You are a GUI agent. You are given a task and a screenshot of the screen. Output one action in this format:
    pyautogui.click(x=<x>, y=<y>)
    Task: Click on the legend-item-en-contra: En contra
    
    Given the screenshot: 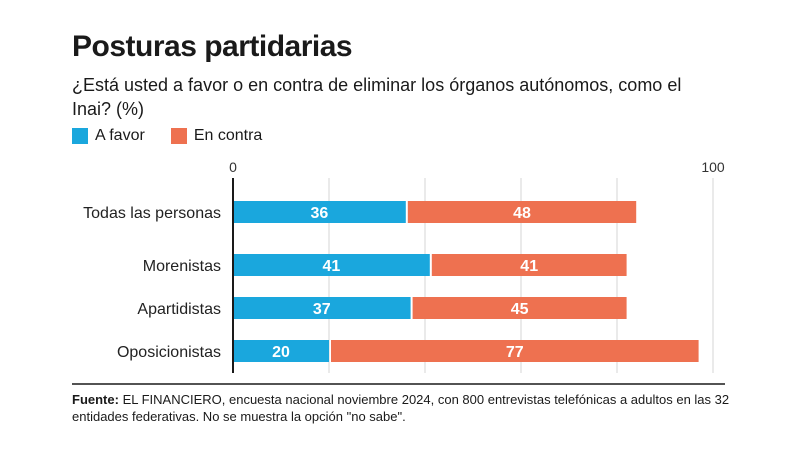 What is the action you would take?
    pyautogui.click(x=216, y=136)
    